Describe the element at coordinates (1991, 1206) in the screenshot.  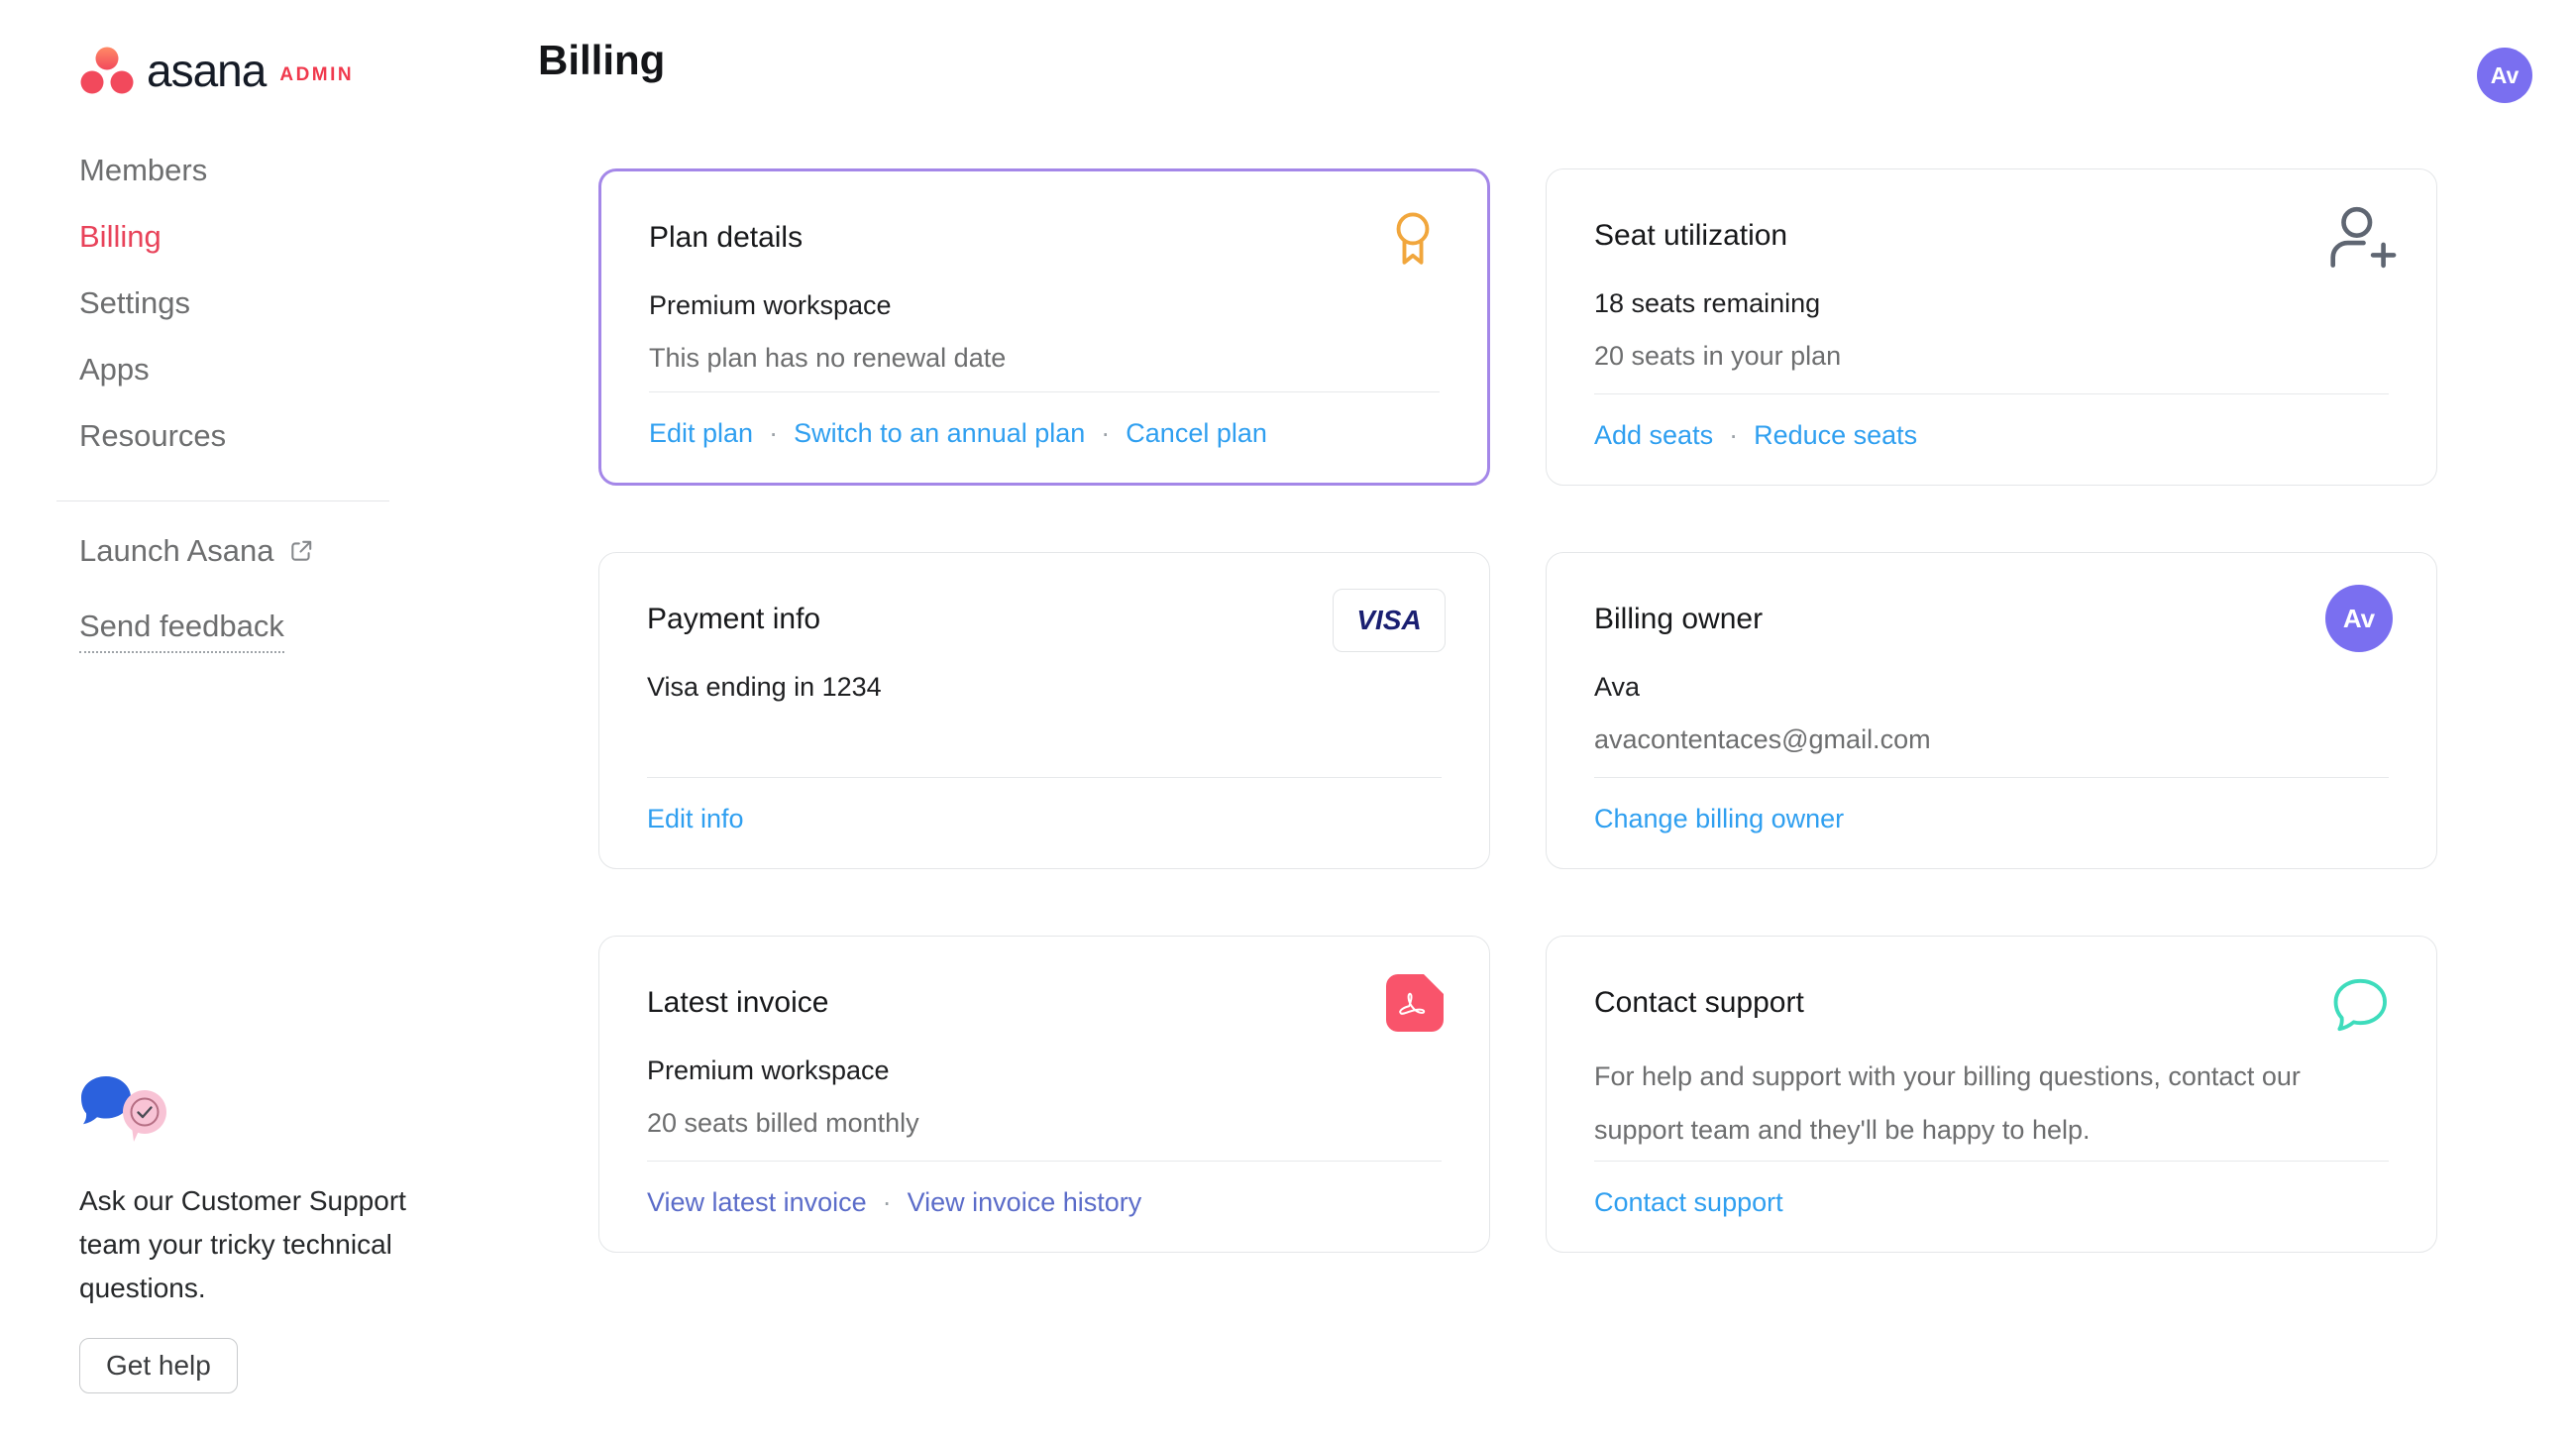
I see `card-footer: Contact support` at that location.